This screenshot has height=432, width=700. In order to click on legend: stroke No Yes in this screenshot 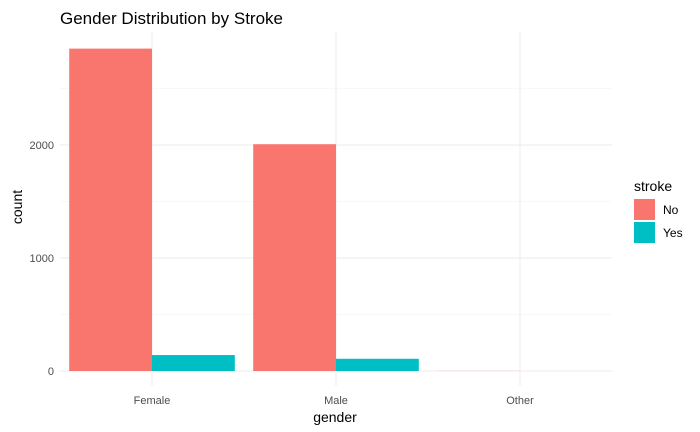, I will do `click(658, 210)`.